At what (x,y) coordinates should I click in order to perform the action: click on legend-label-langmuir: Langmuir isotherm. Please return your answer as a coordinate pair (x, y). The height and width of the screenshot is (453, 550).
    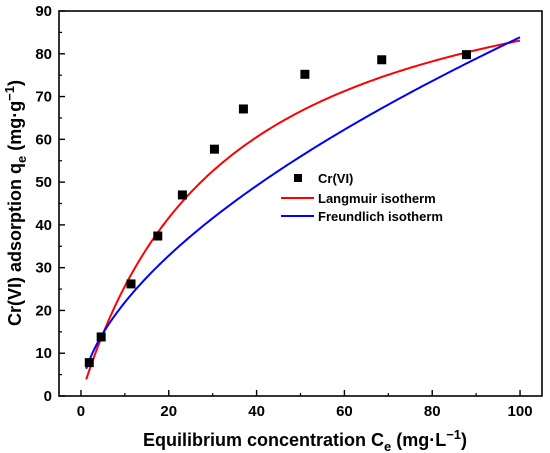
    Looking at the image, I should click on (377, 198).